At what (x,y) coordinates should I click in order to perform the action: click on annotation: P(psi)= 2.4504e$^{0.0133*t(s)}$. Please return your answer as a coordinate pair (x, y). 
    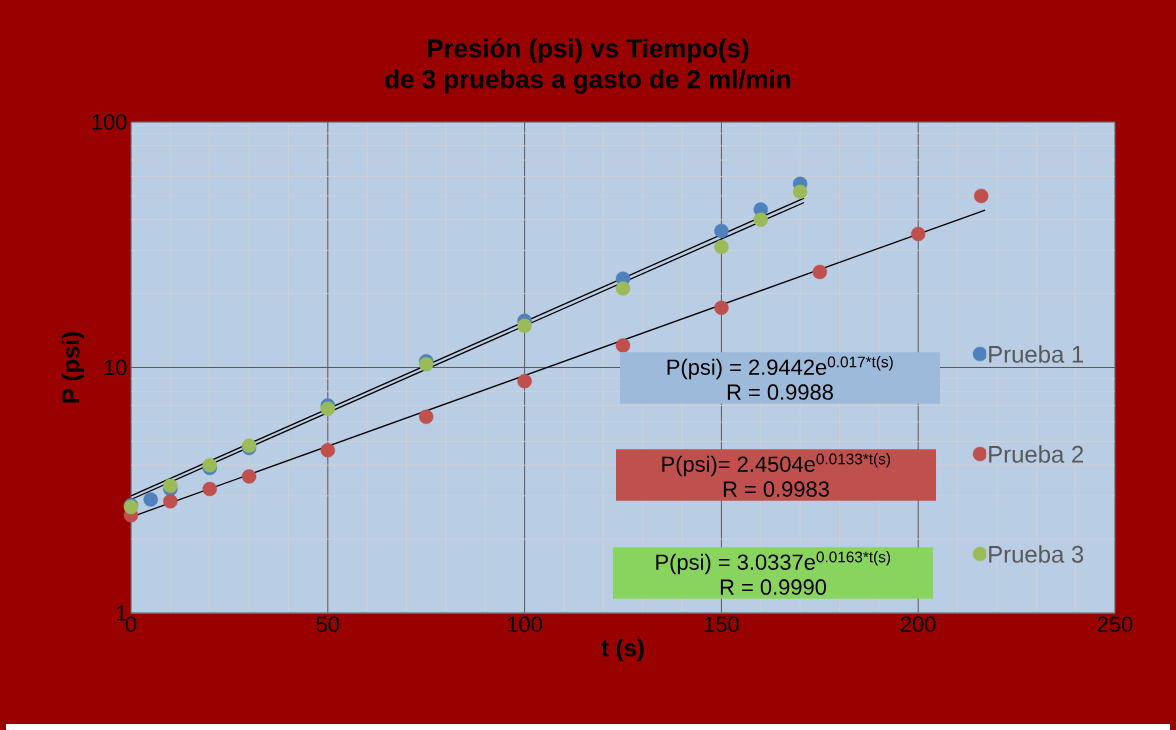
    Looking at the image, I should click on (776, 465).